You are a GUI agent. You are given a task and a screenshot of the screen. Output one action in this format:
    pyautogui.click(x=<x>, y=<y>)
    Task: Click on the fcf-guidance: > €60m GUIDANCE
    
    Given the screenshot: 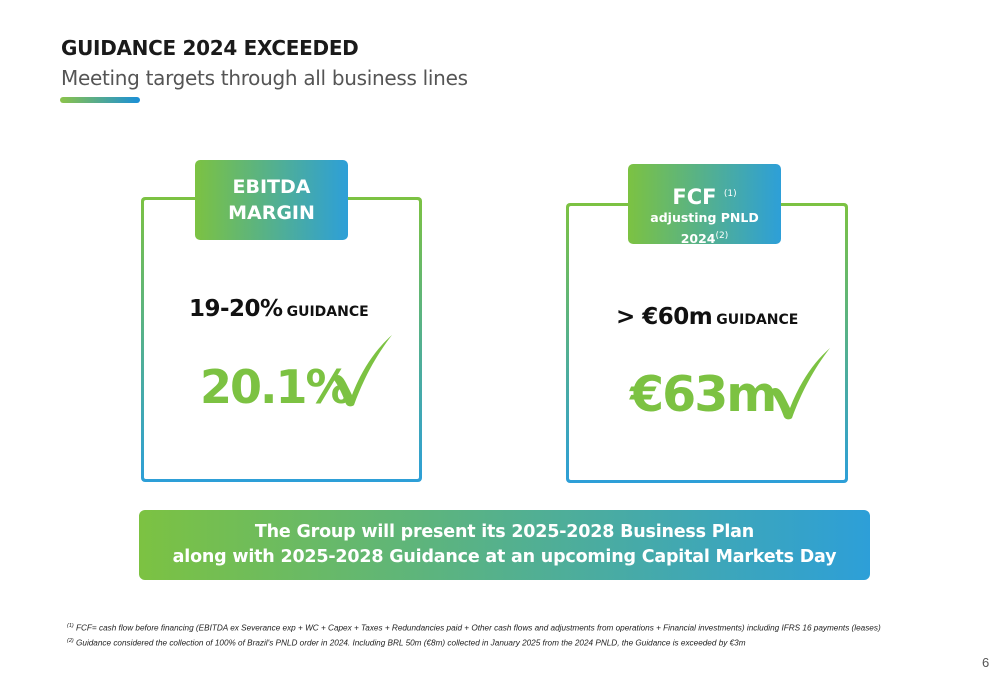 What is the action you would take?
    pyautogui.click(x=707, y=317)
    